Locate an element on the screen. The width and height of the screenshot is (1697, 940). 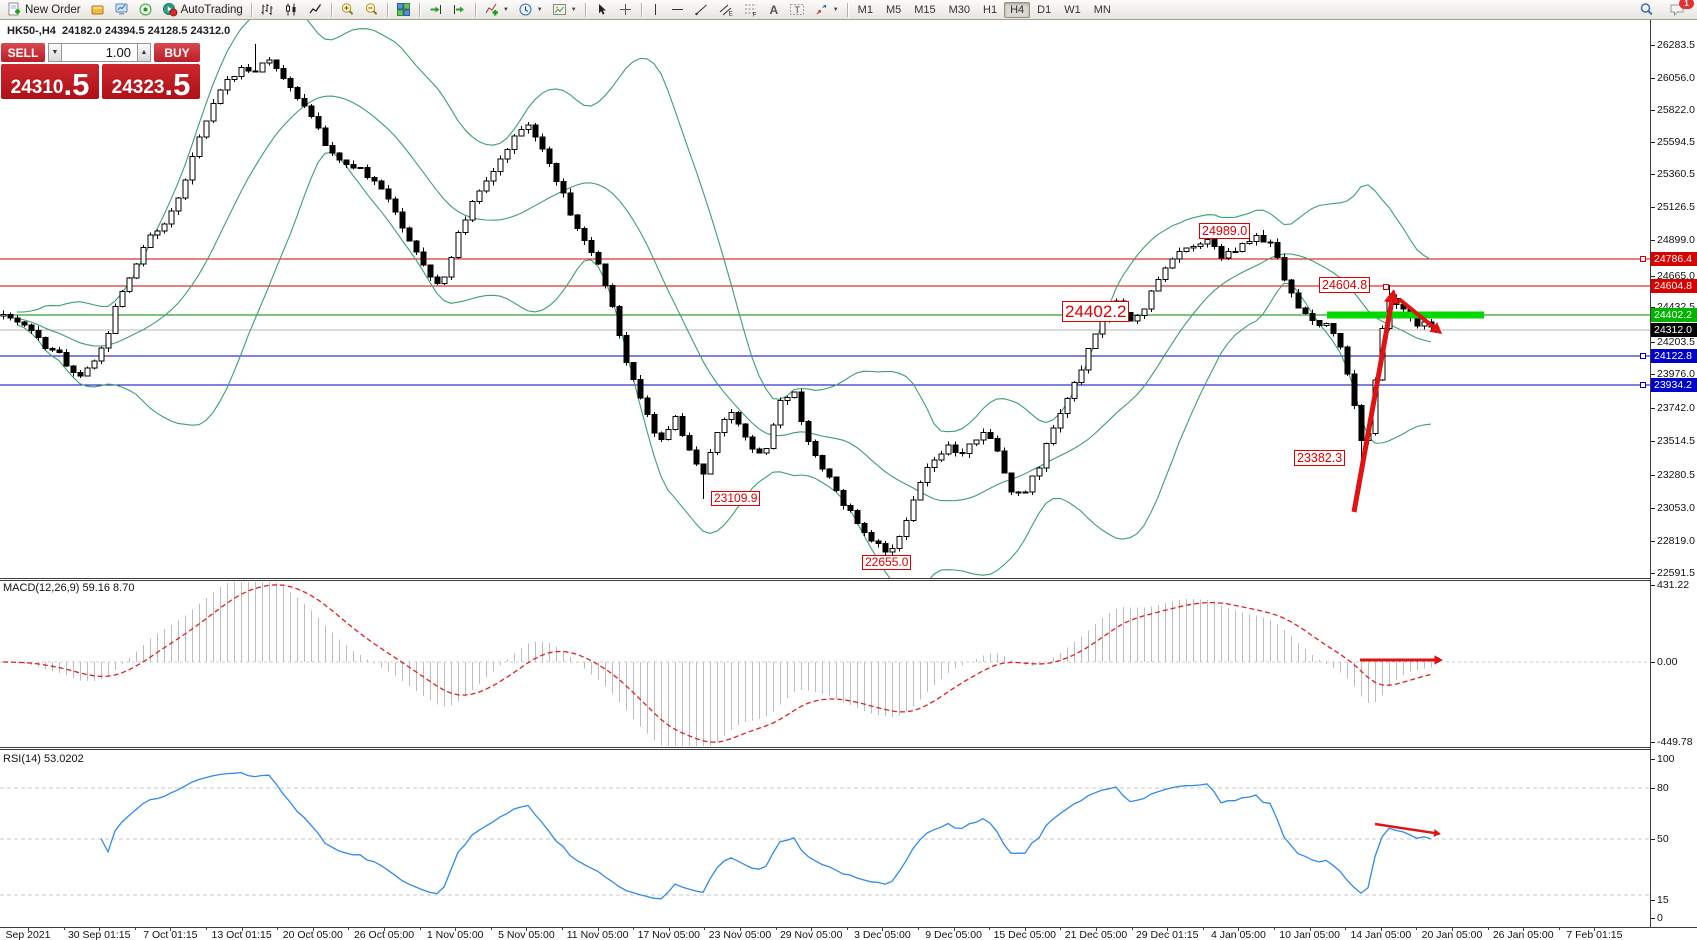
price-level-badge: 24402.2 is located at coordinates (1674, 315).